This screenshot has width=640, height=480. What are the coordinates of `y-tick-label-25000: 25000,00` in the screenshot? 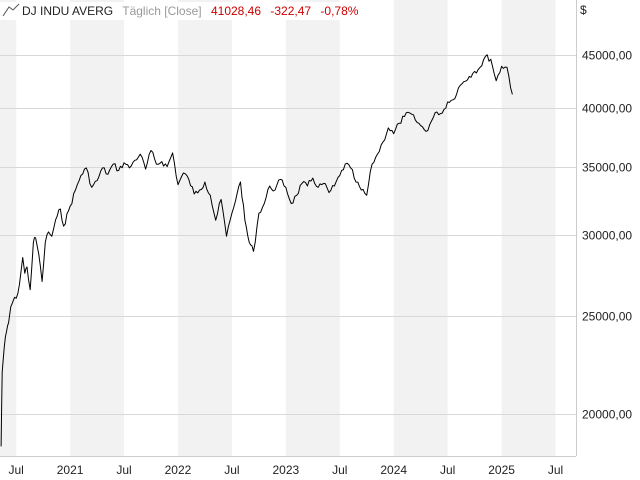 It's located at (607, 317).